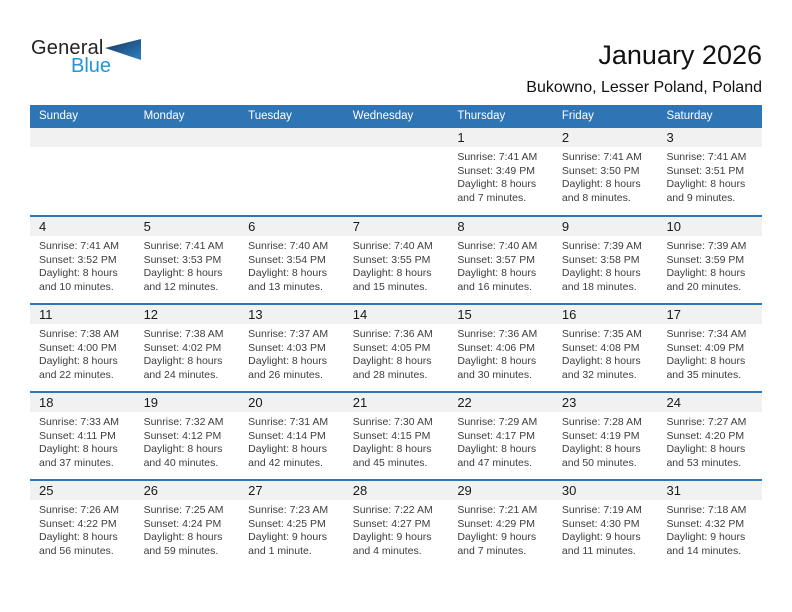 This screenshot has width=792, height=612. What do you see at coordinates (287, 259) in the screenshot?
I see `sunset-text: Sunset: 3:54 PM` at bounding box center [287, 259].